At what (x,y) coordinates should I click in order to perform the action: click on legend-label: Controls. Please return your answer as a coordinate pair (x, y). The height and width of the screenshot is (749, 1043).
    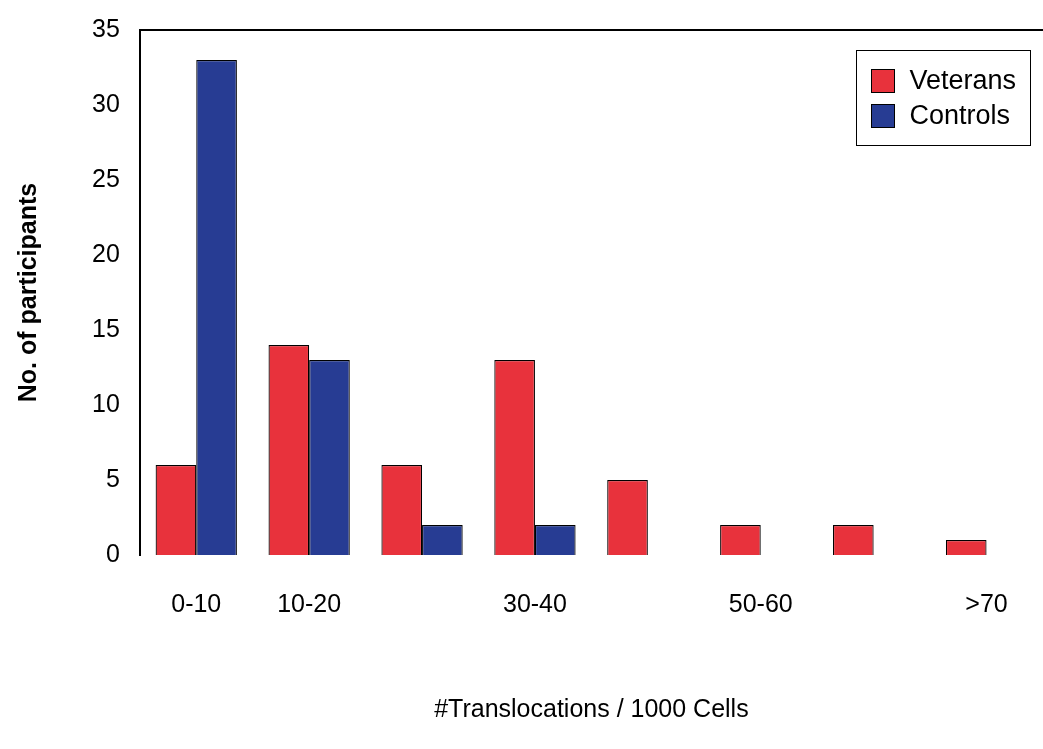
    Looking at the image, I should click on (959, 115).